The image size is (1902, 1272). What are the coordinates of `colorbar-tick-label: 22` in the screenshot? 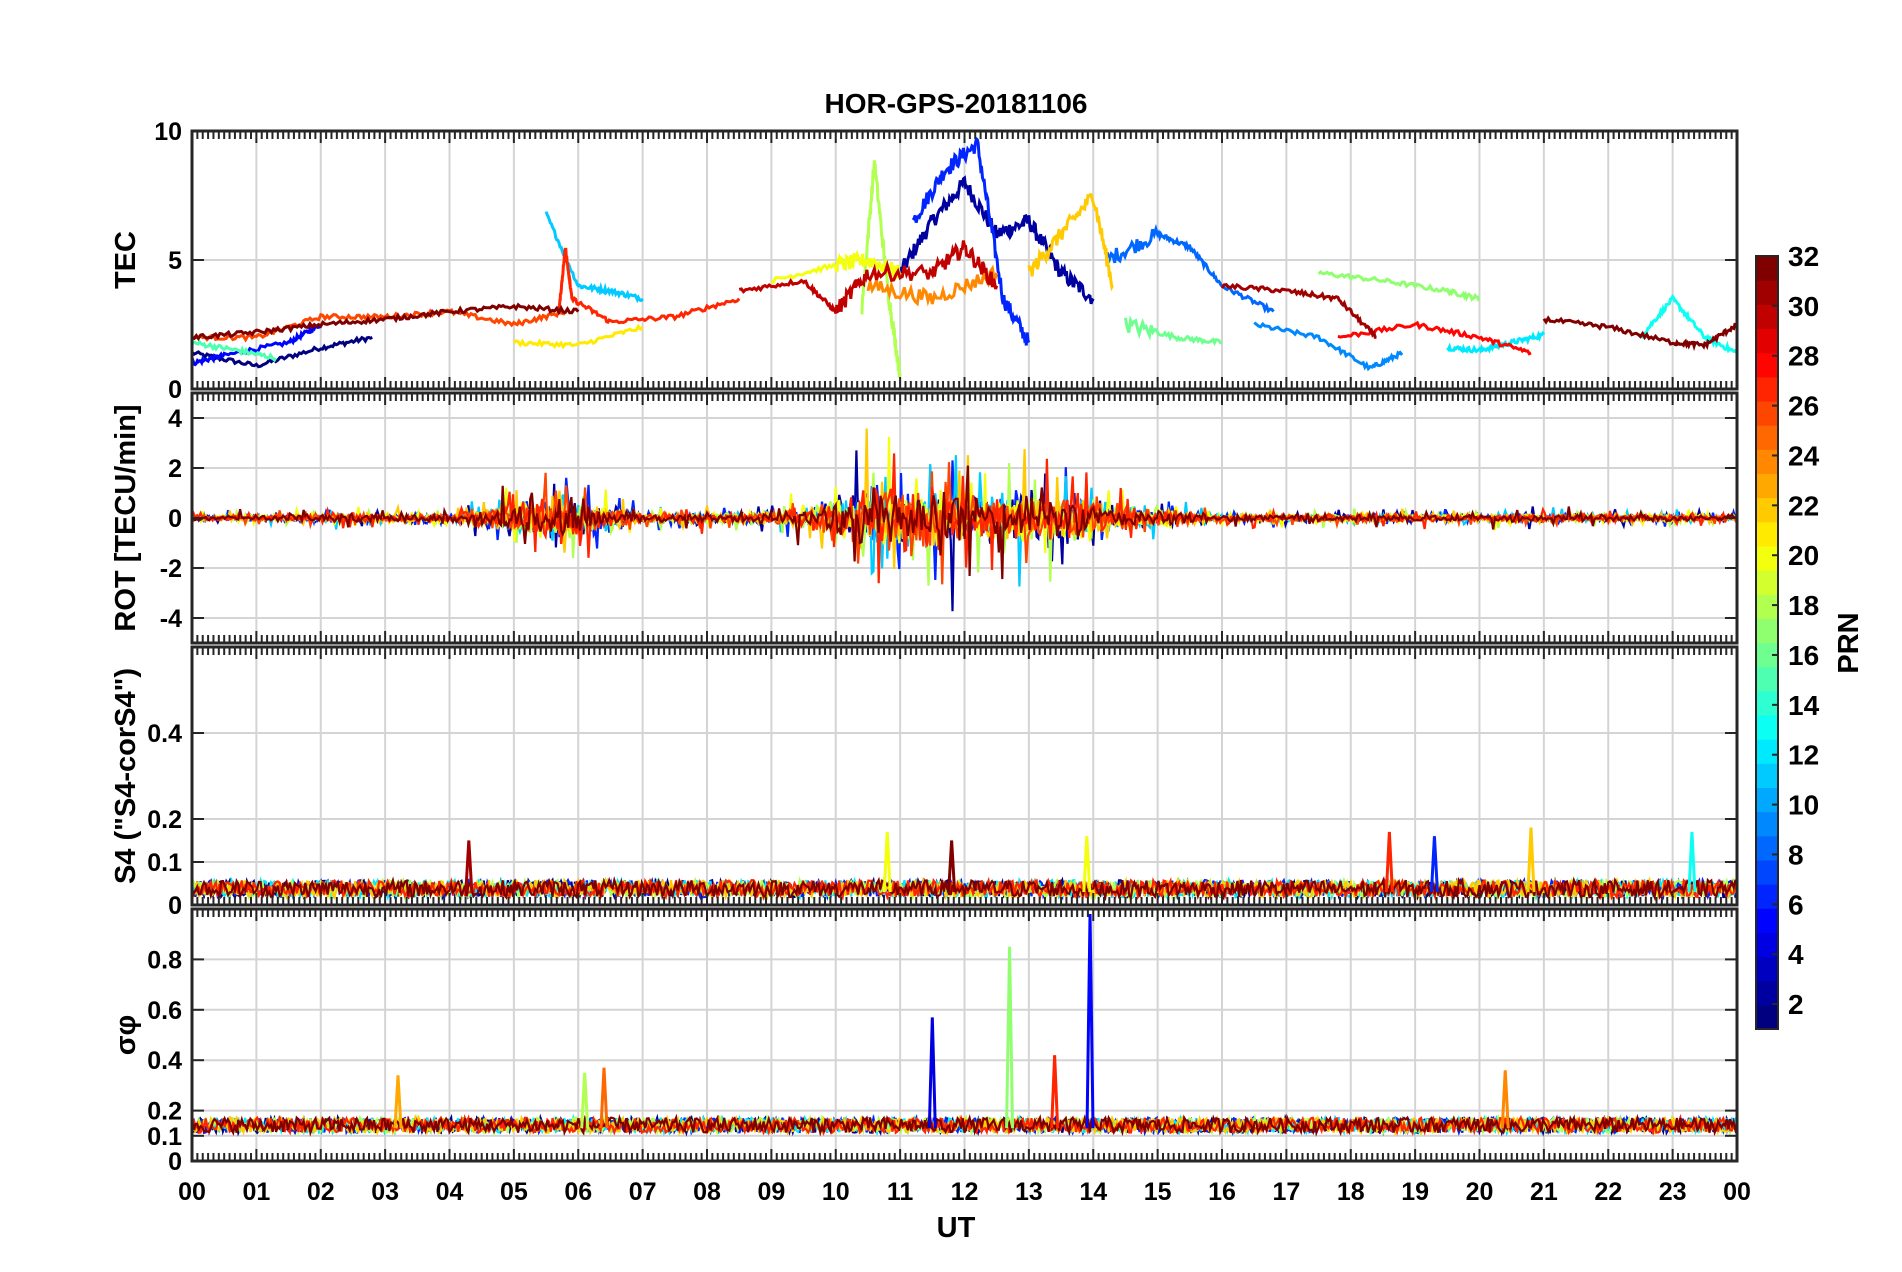 It's located at (1803, 505).